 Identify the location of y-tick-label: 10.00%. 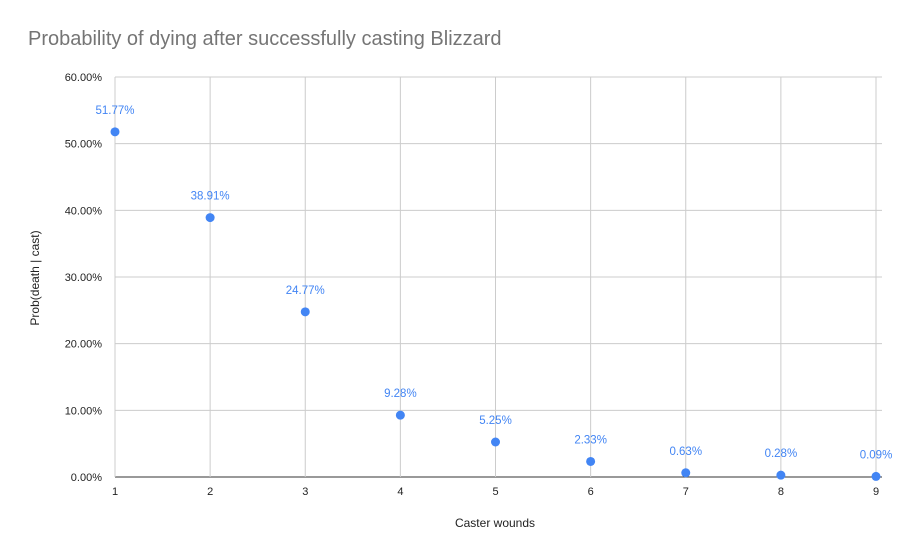
(84, 411).